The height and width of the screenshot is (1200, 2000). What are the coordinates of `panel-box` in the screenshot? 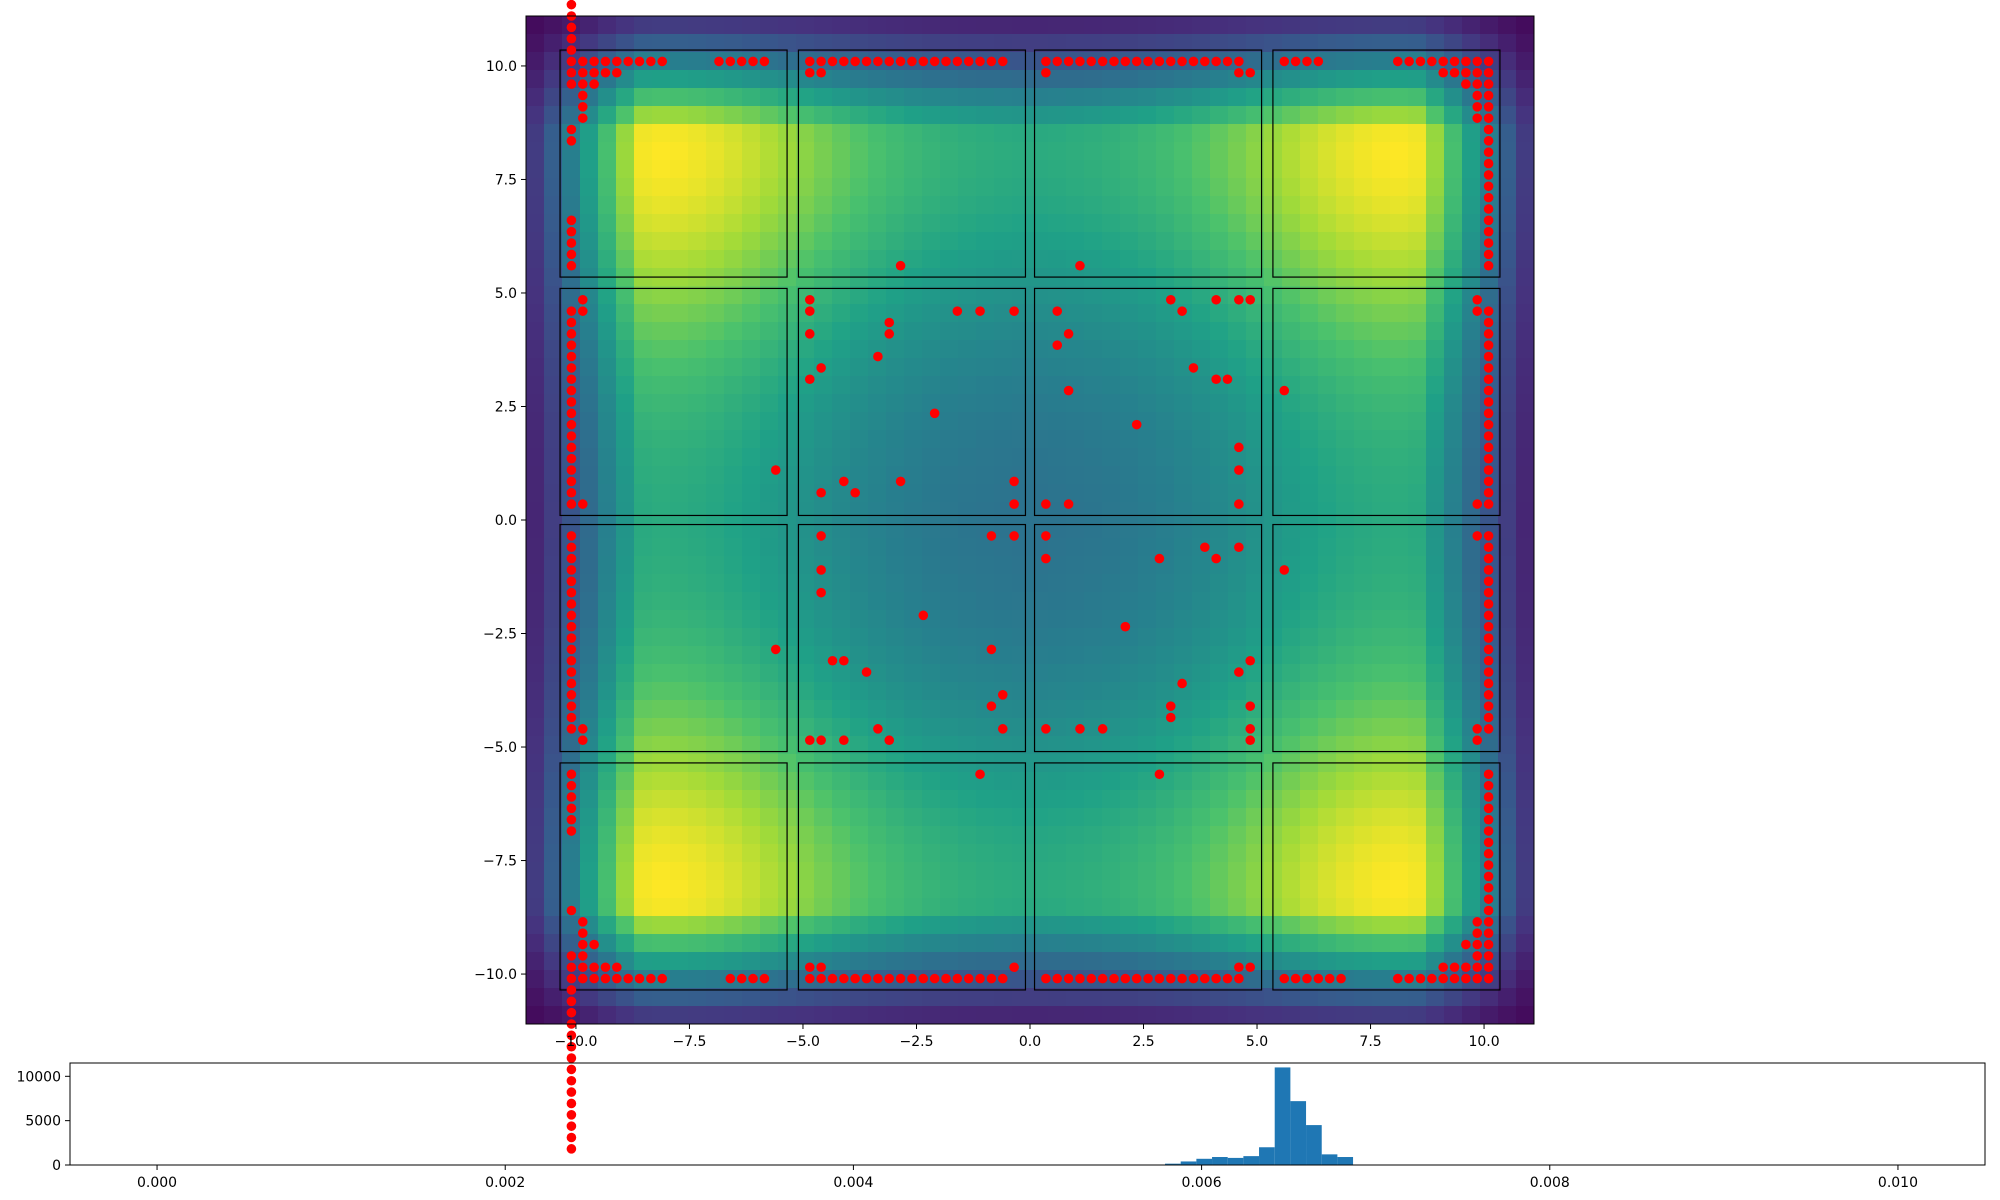 It's located at (1148, 402).